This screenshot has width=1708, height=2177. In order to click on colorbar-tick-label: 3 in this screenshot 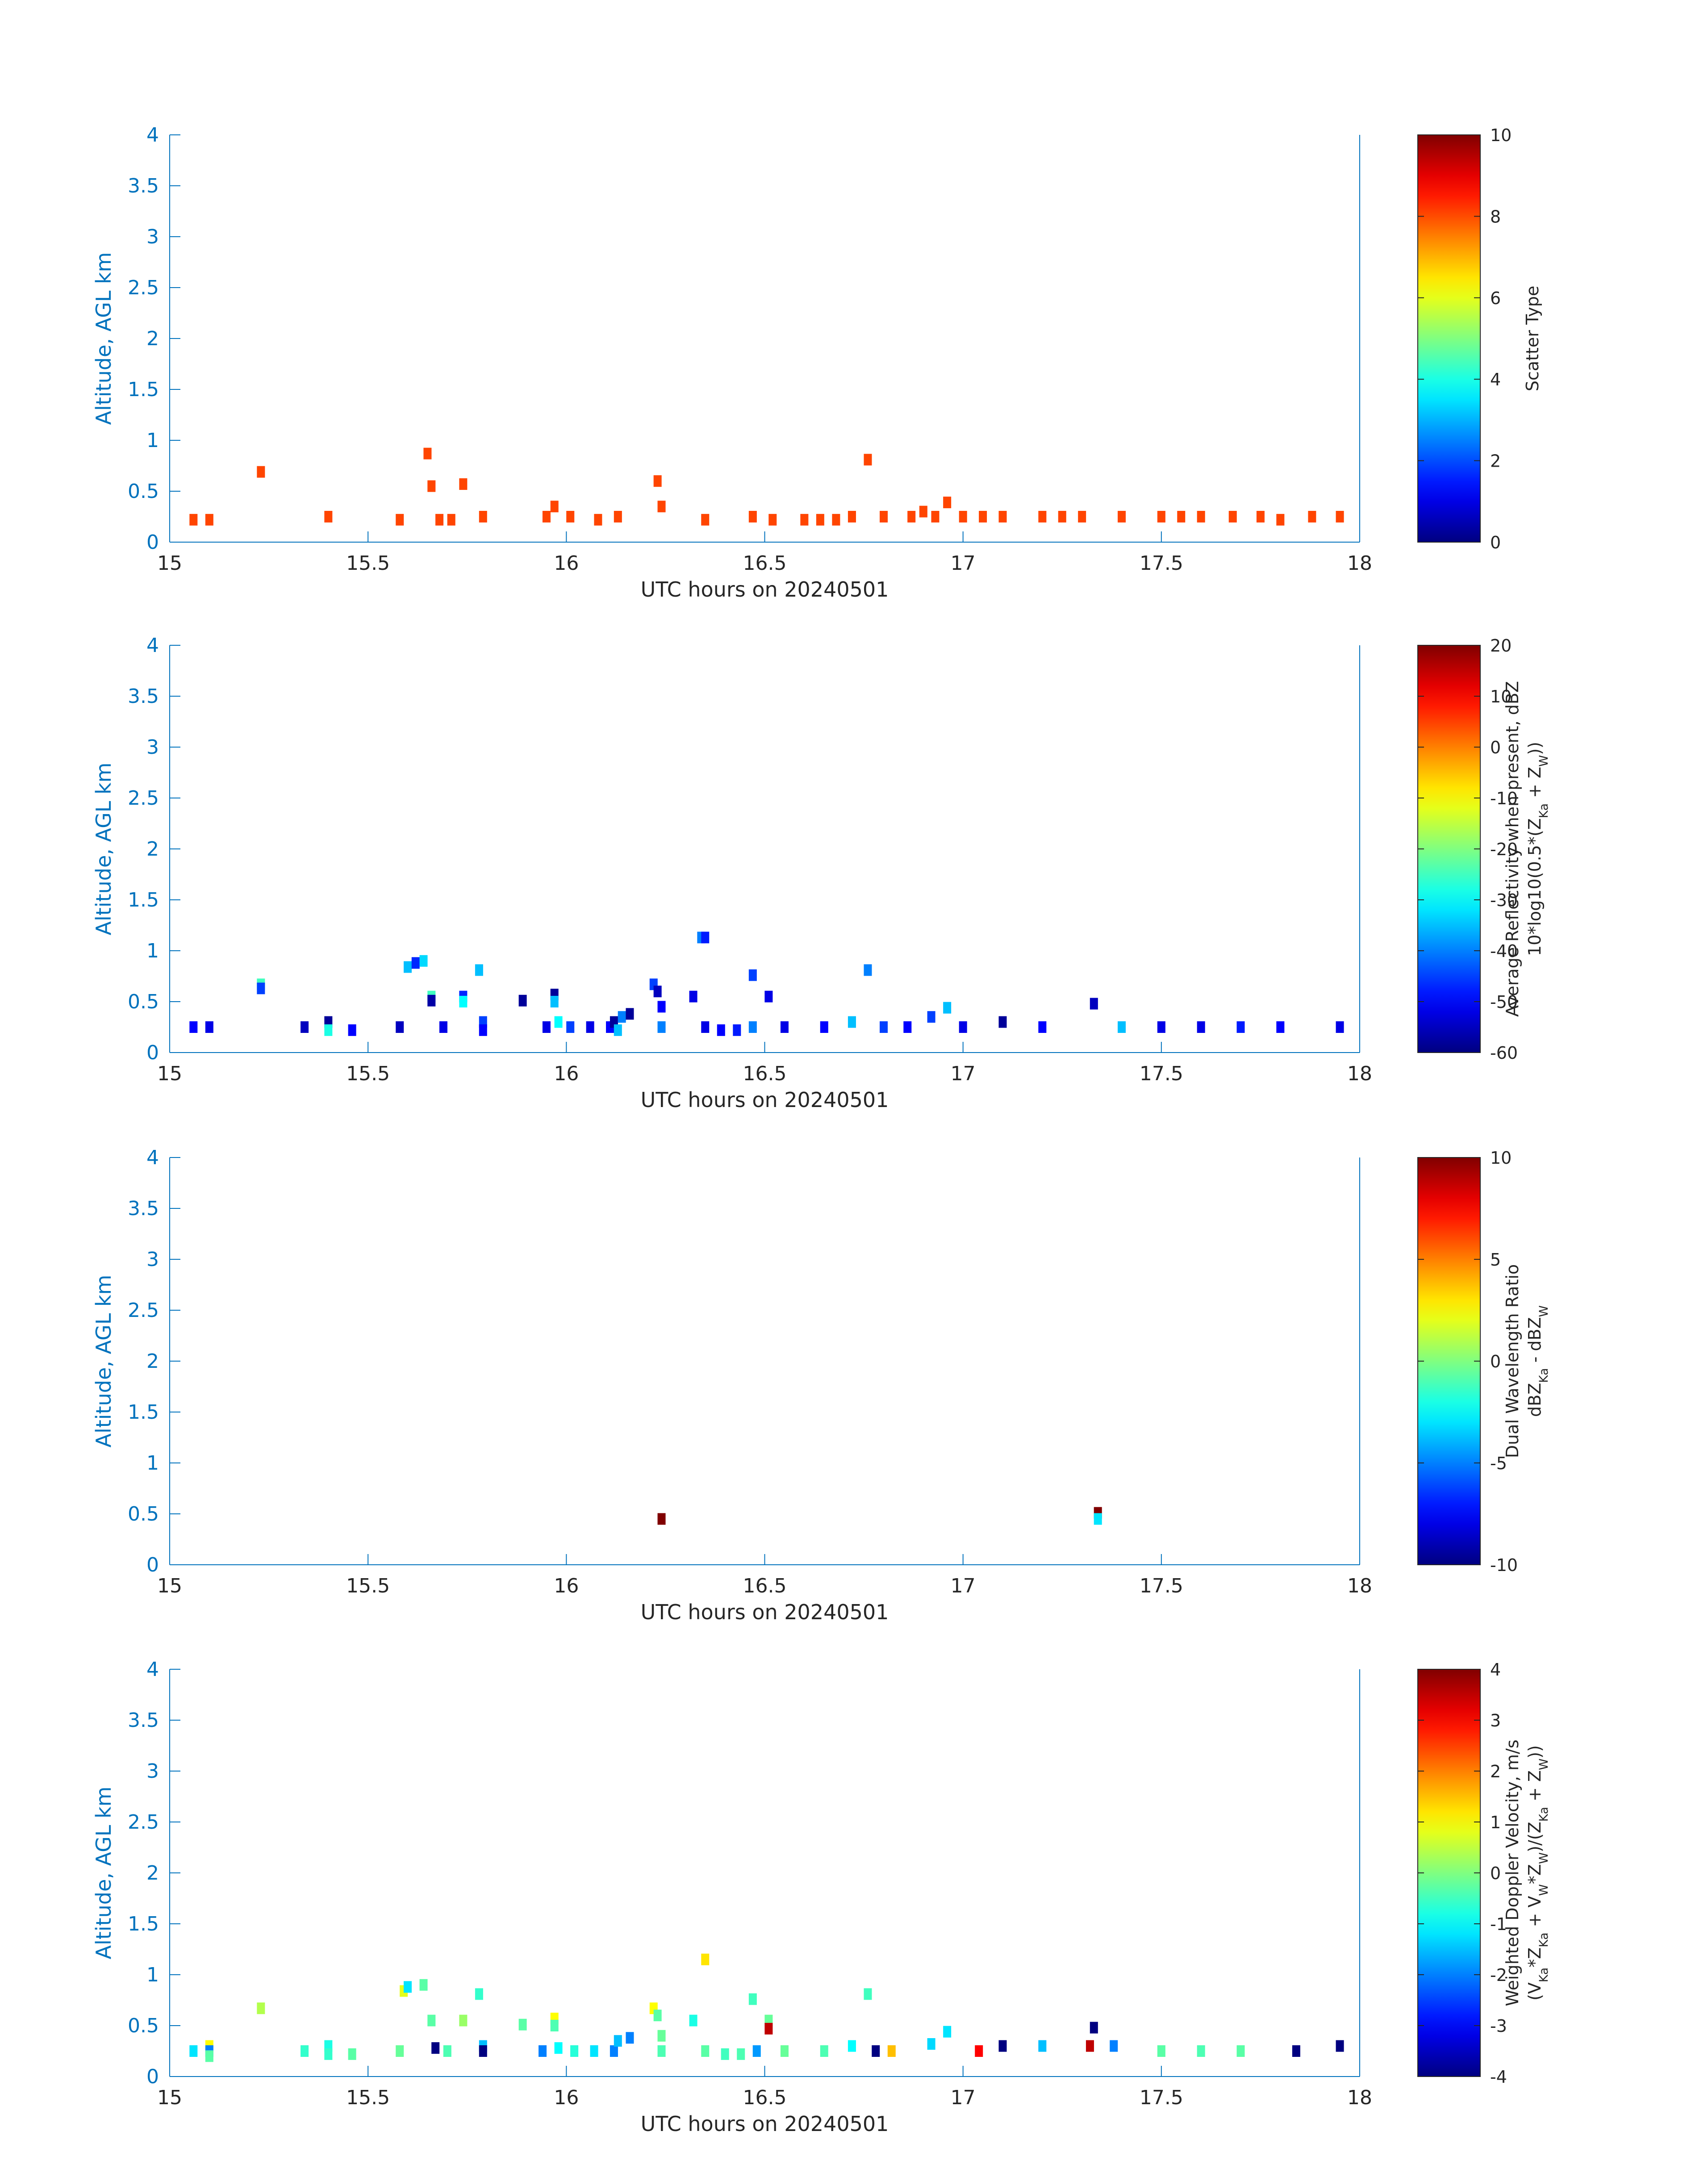, I will do `click(1495, 1720)`.